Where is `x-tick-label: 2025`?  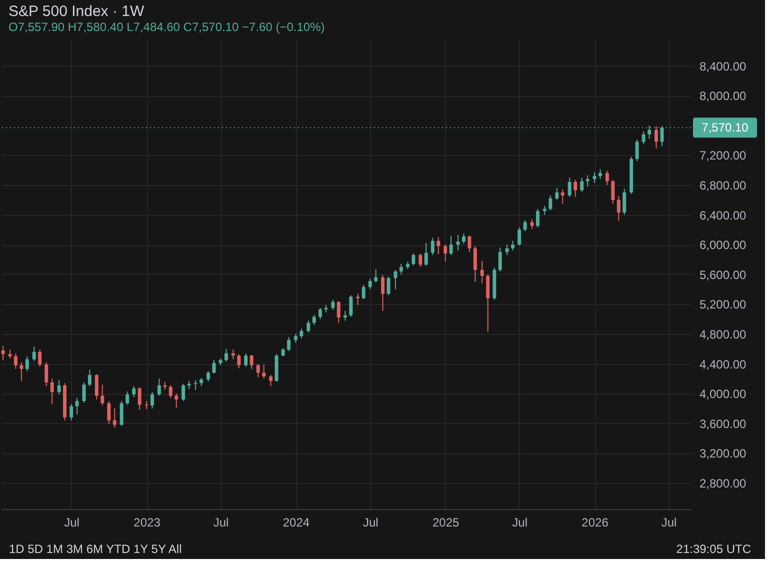
x-tick-label: 2025 is located at coordinates (446, 523).